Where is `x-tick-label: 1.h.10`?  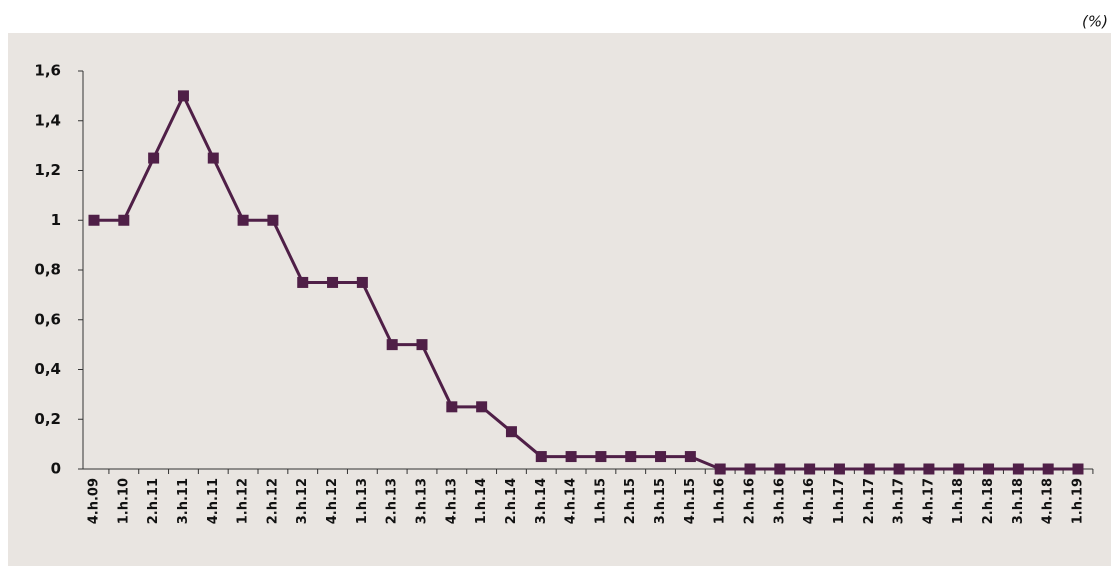 x-tick-label: 1.h.10 is located at coordinates (123, 501).